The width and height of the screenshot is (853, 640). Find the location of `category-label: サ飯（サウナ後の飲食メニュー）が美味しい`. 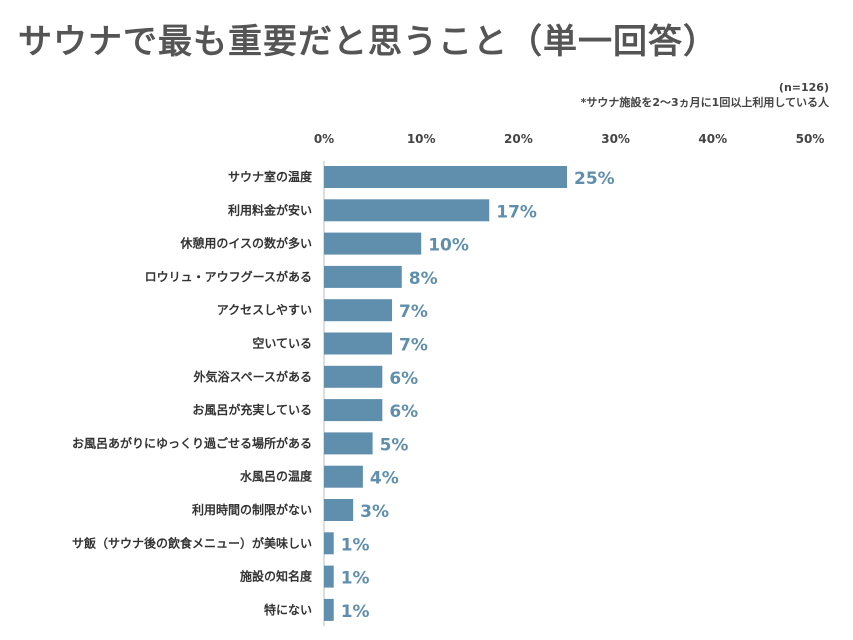

category-label: サ飯（サウナ後の飲食メニュー）が美味しい is located at coordinates (192, 542).